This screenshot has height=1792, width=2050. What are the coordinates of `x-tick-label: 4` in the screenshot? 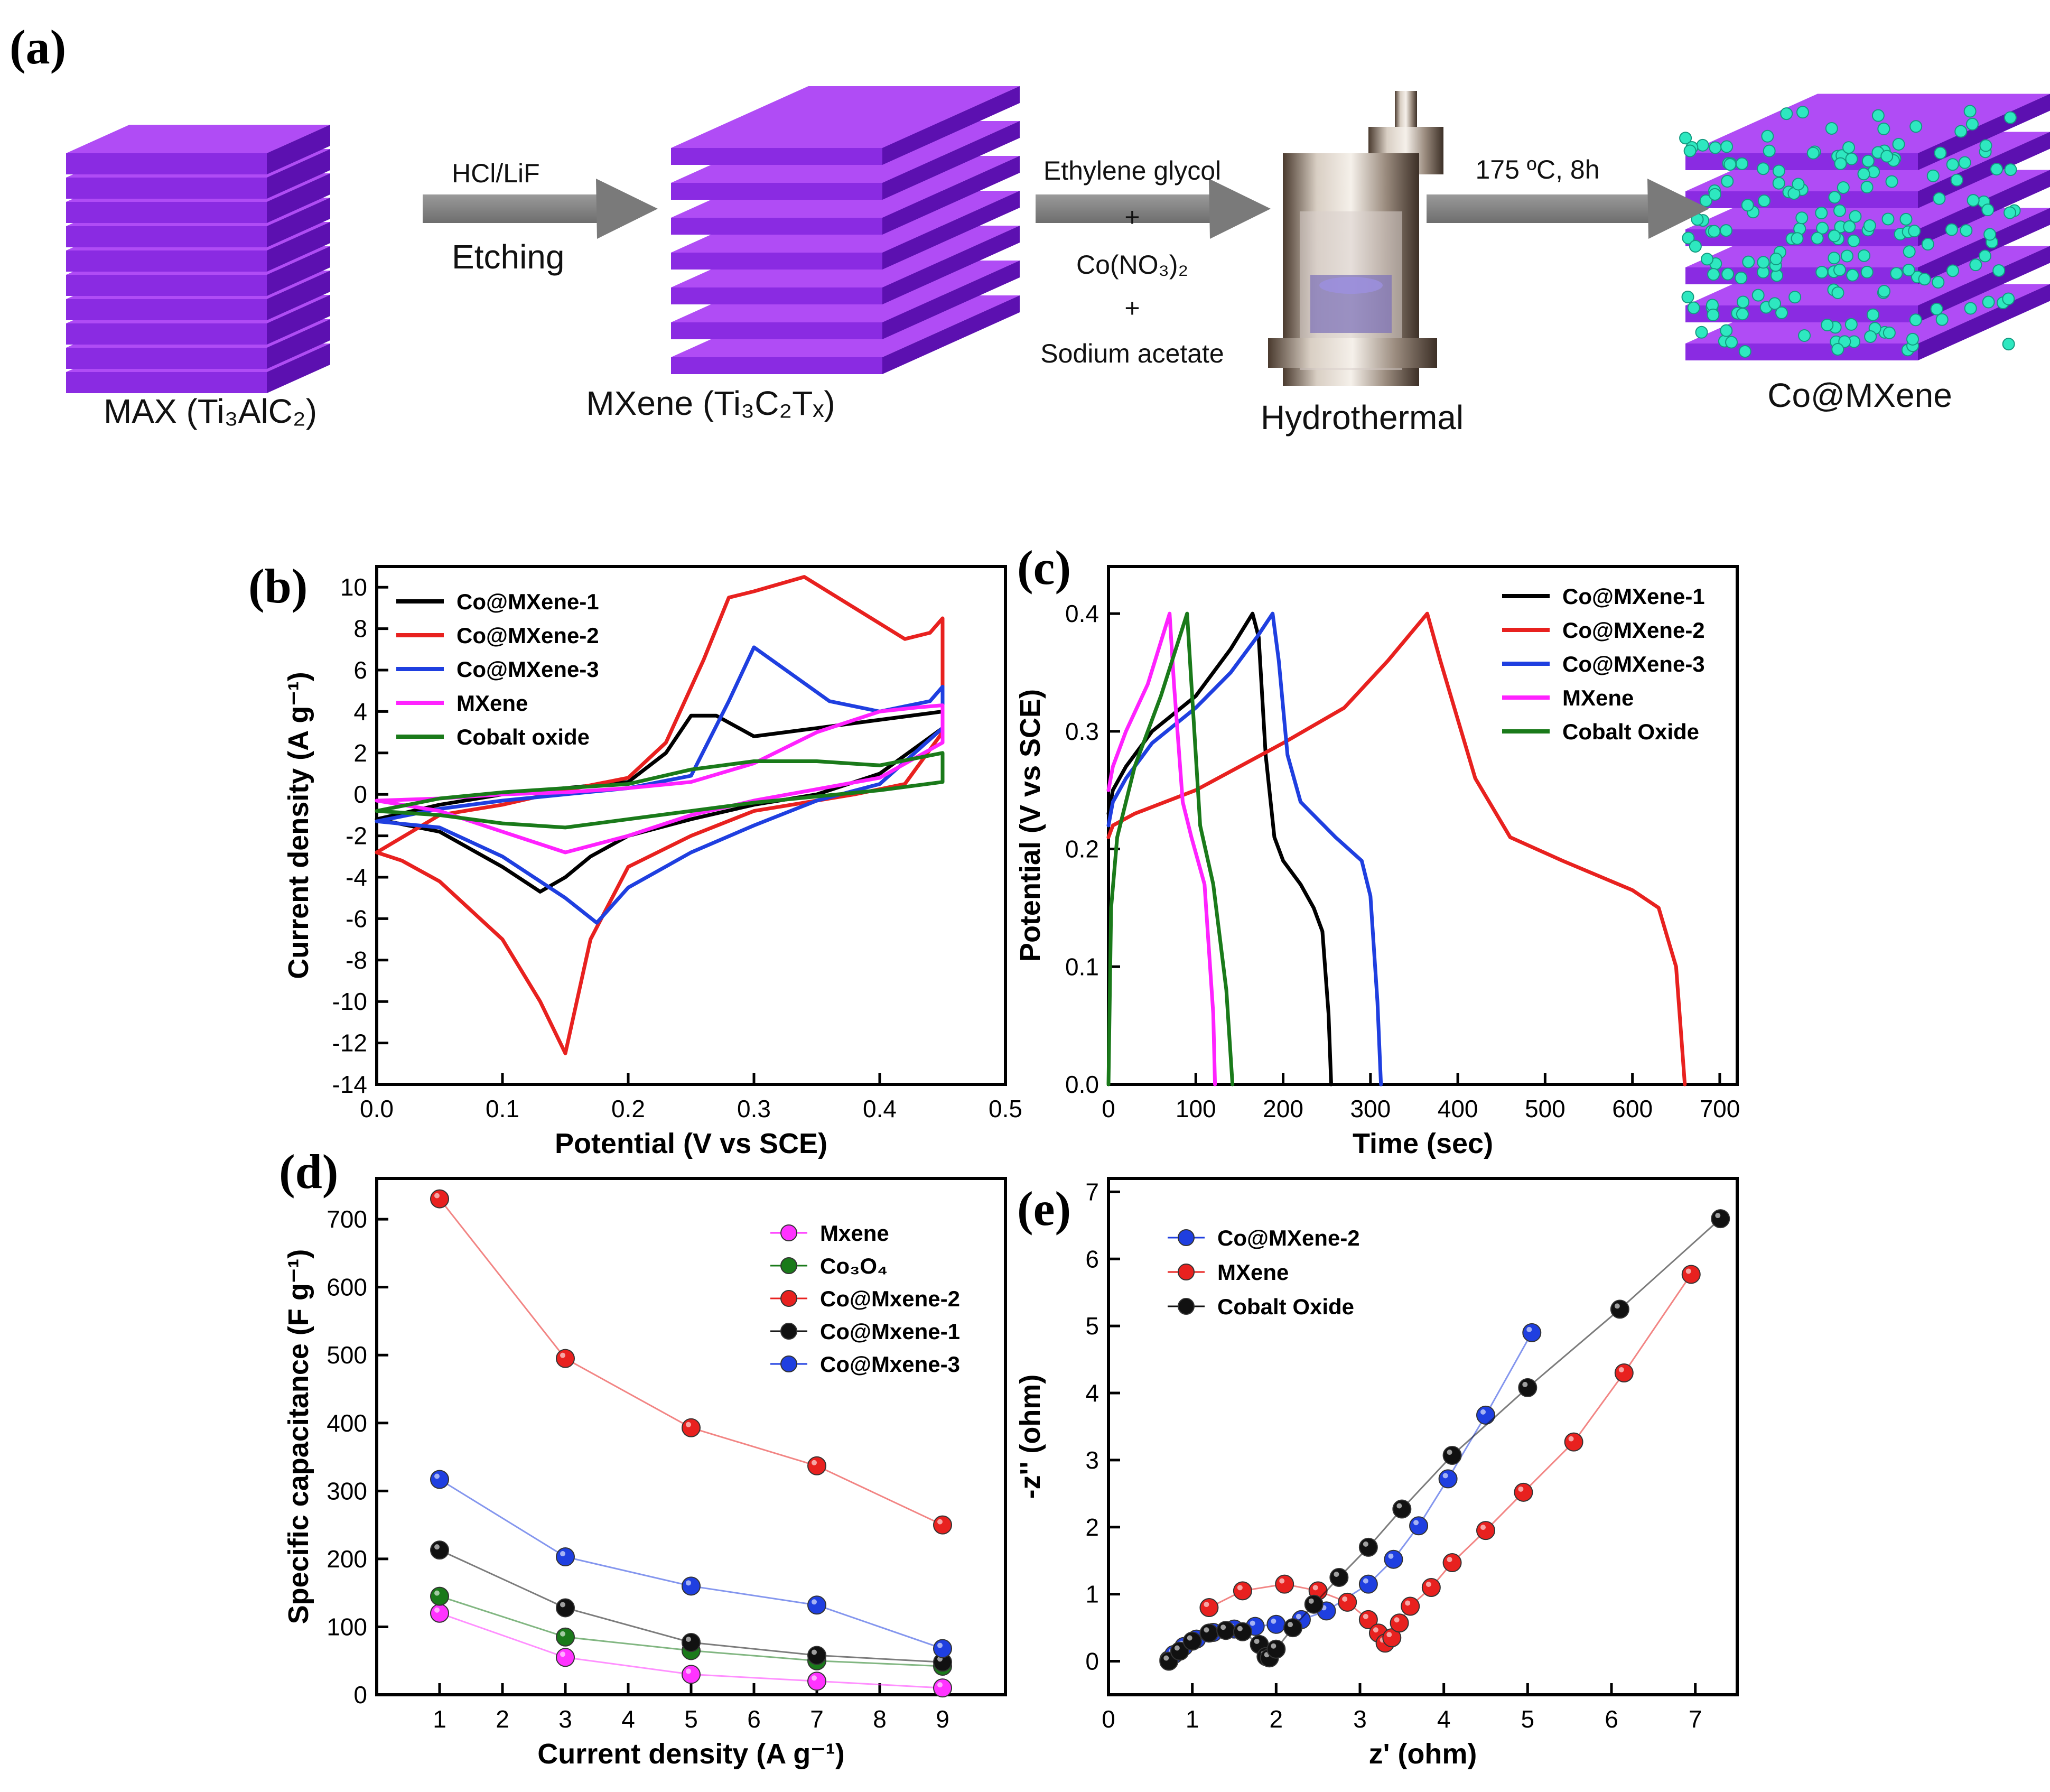 It's located at (628, 1719).